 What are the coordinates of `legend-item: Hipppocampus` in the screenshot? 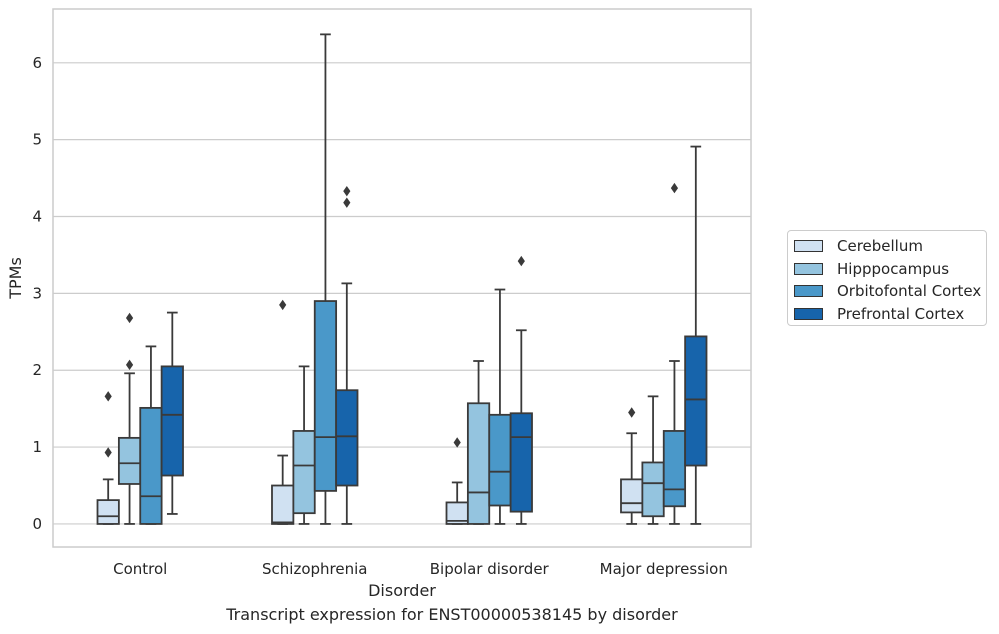 It's located at (890, 269).